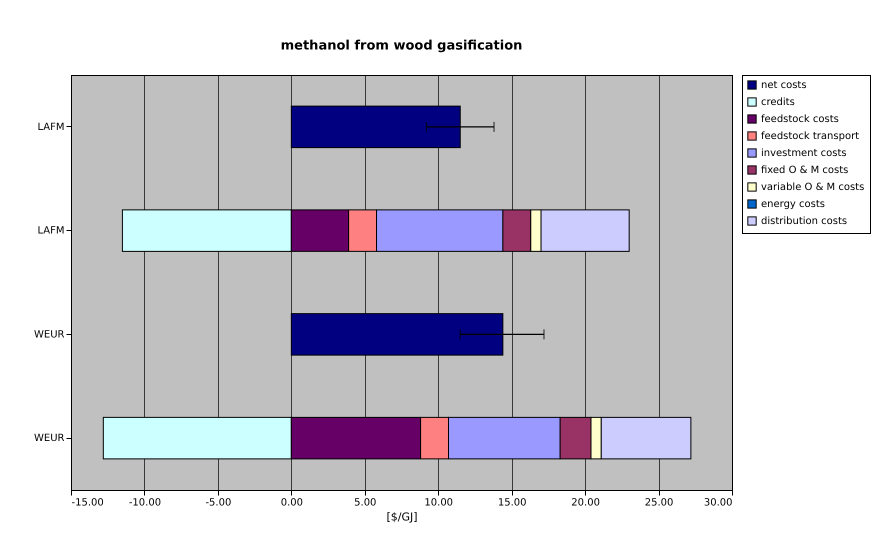 This screenshot has height=545, width=883. Describe the element at coordinates (804, 221) in the screenshot. I see `legend-label: distribution costs` at that location.